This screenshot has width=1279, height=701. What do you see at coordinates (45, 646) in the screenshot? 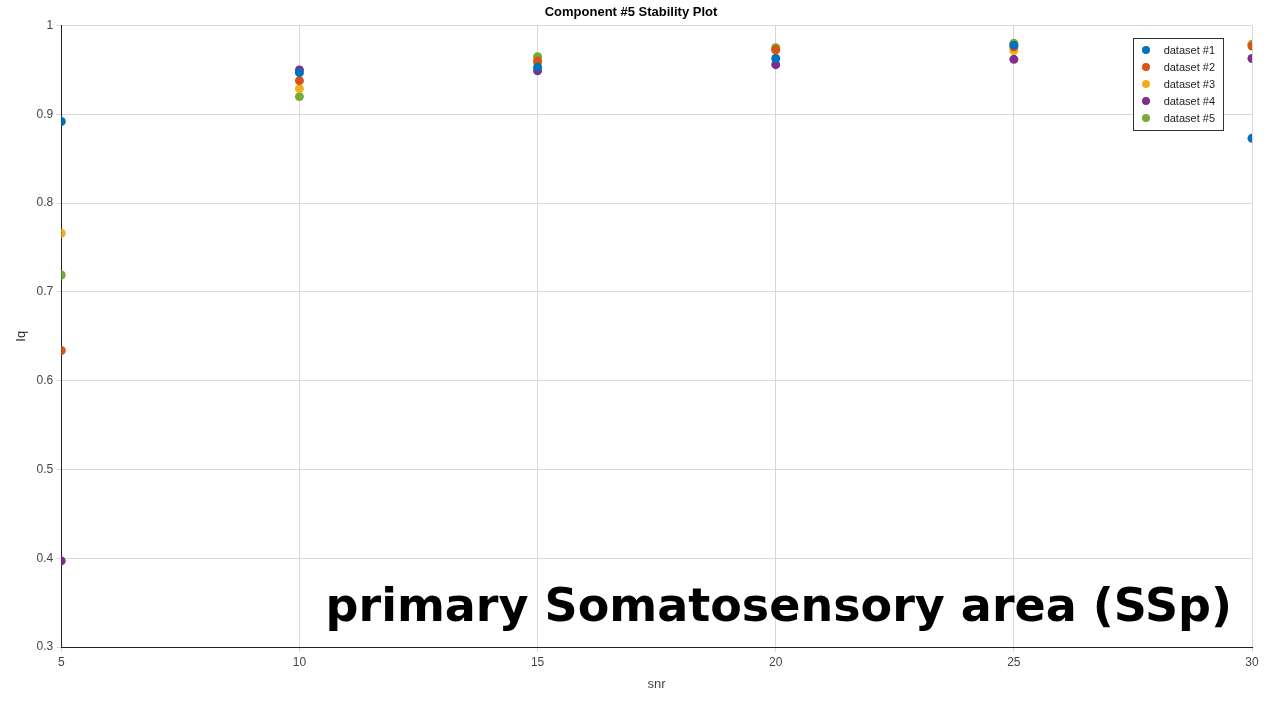
I see `y-tick-label: 0.3` at bounding box center [45, 646].